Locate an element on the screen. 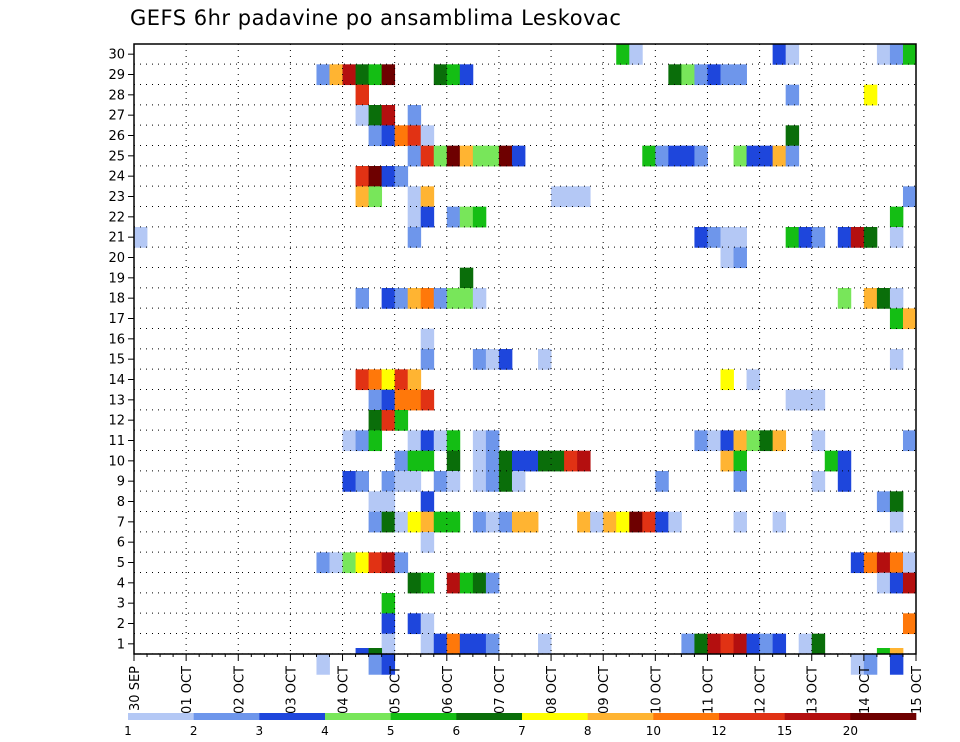  colorbar-label: 6 is located at coordinates (457, 731).